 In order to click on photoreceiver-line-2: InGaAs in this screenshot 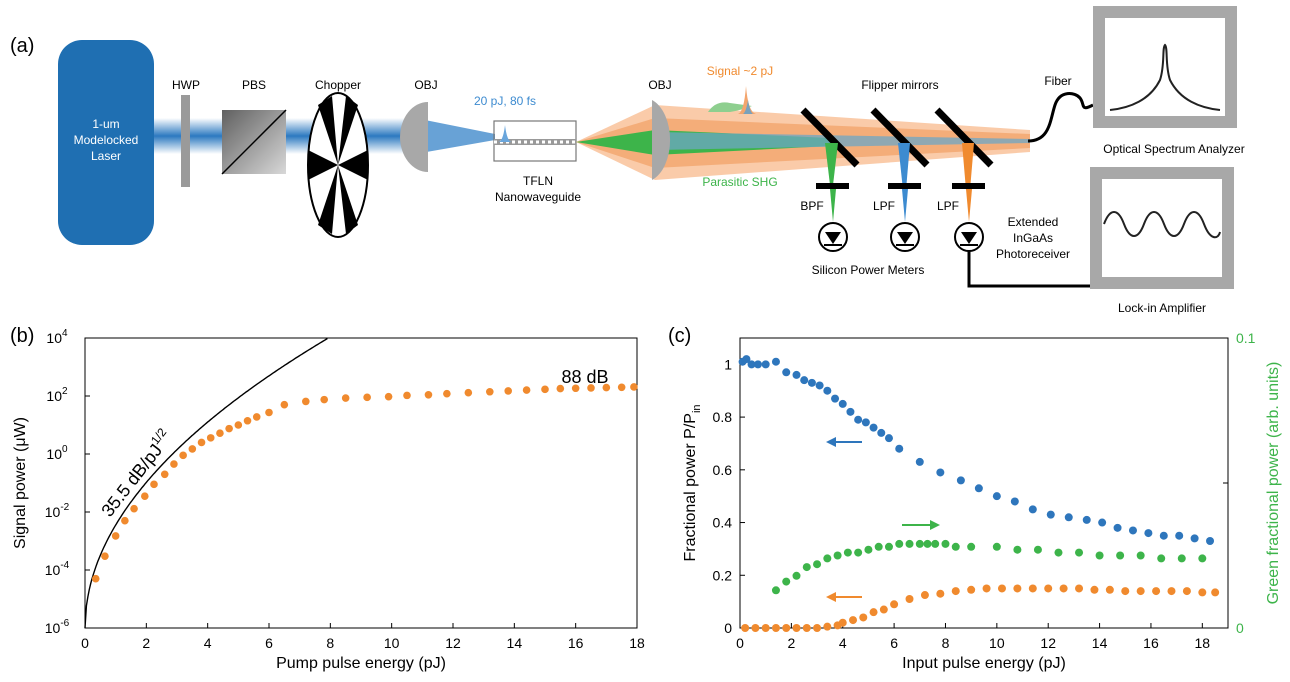, I will do `click(1033, 238)`.